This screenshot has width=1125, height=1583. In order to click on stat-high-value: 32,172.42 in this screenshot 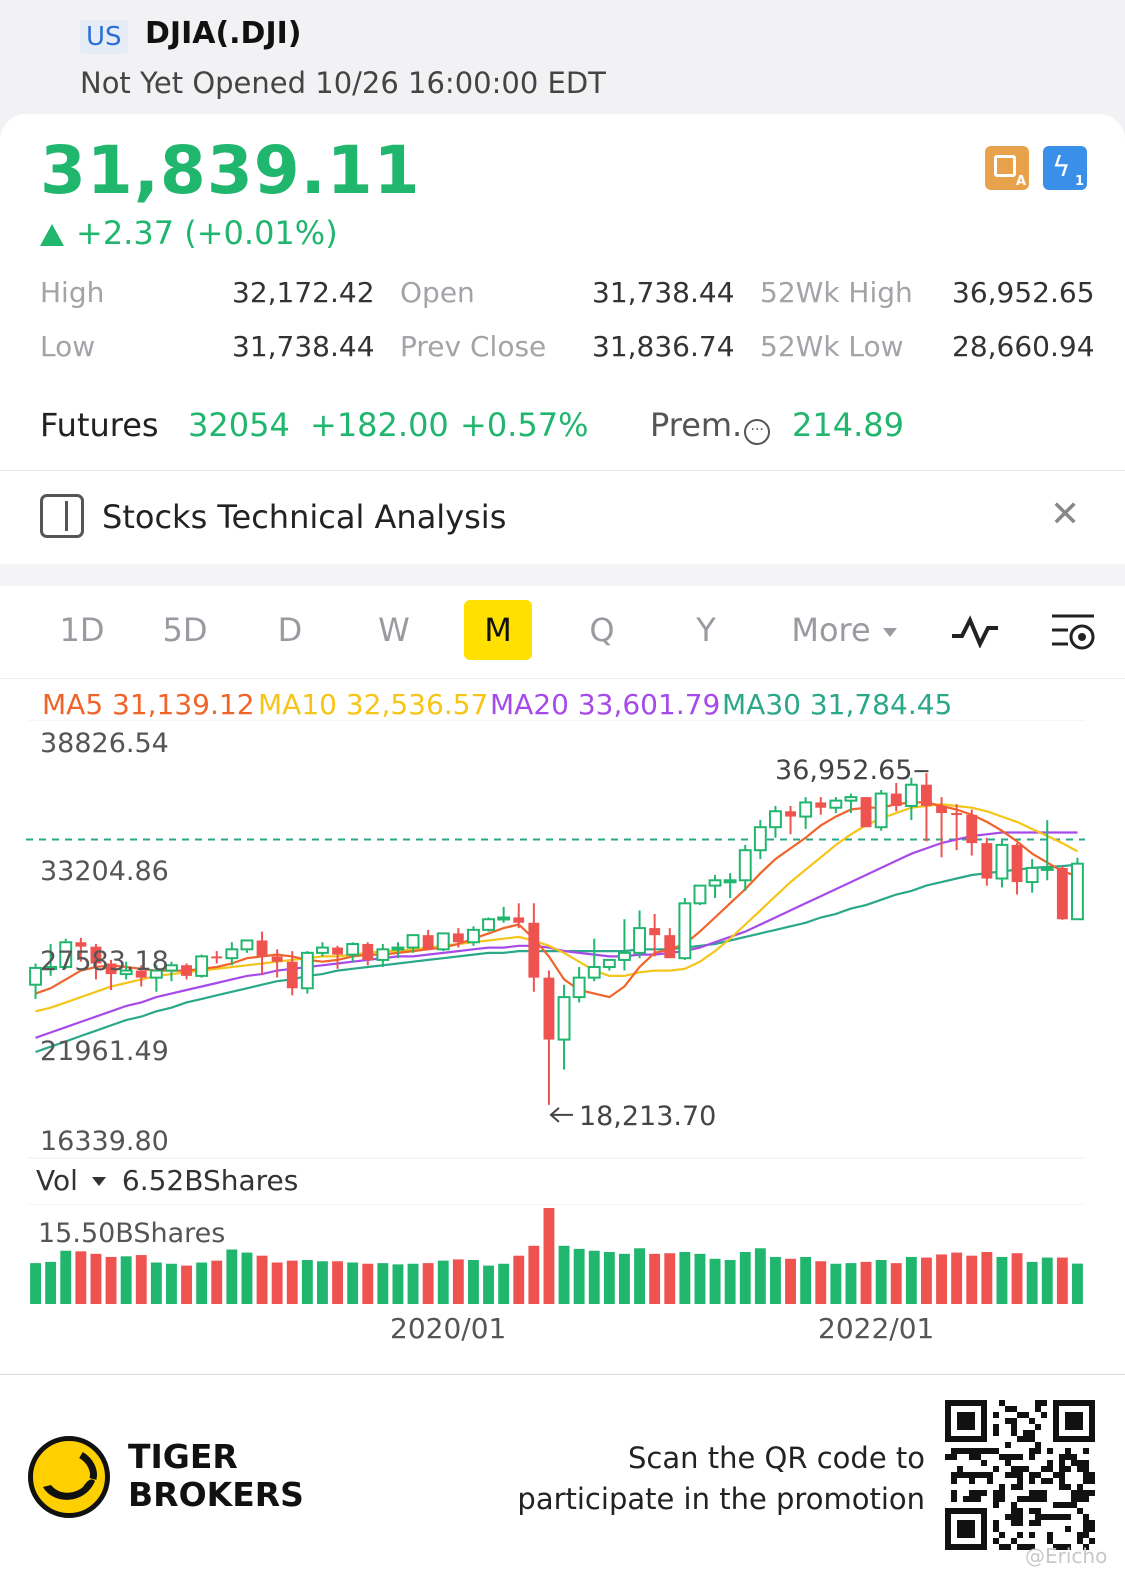, I will do `click(303, 292)`.